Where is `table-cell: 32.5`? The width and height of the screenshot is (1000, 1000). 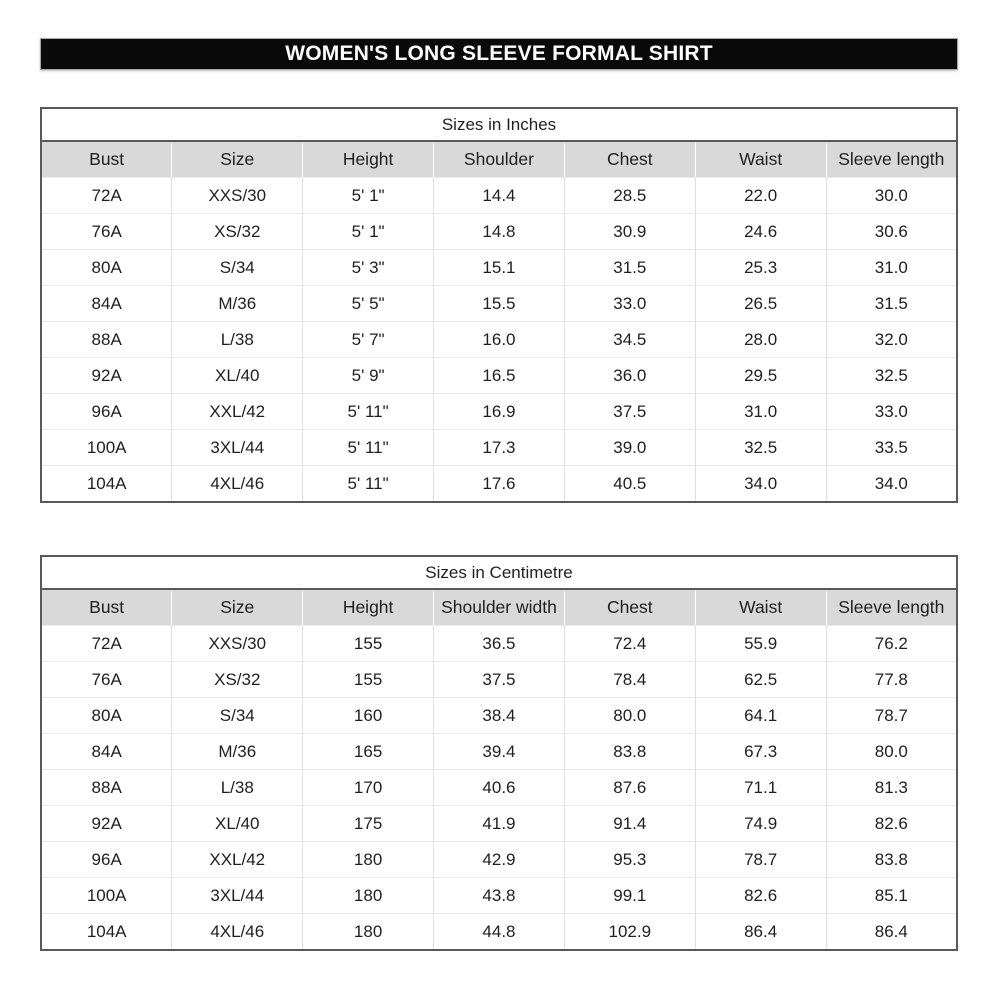
table-cell: 32.5 is located at coordinates (760, 447).